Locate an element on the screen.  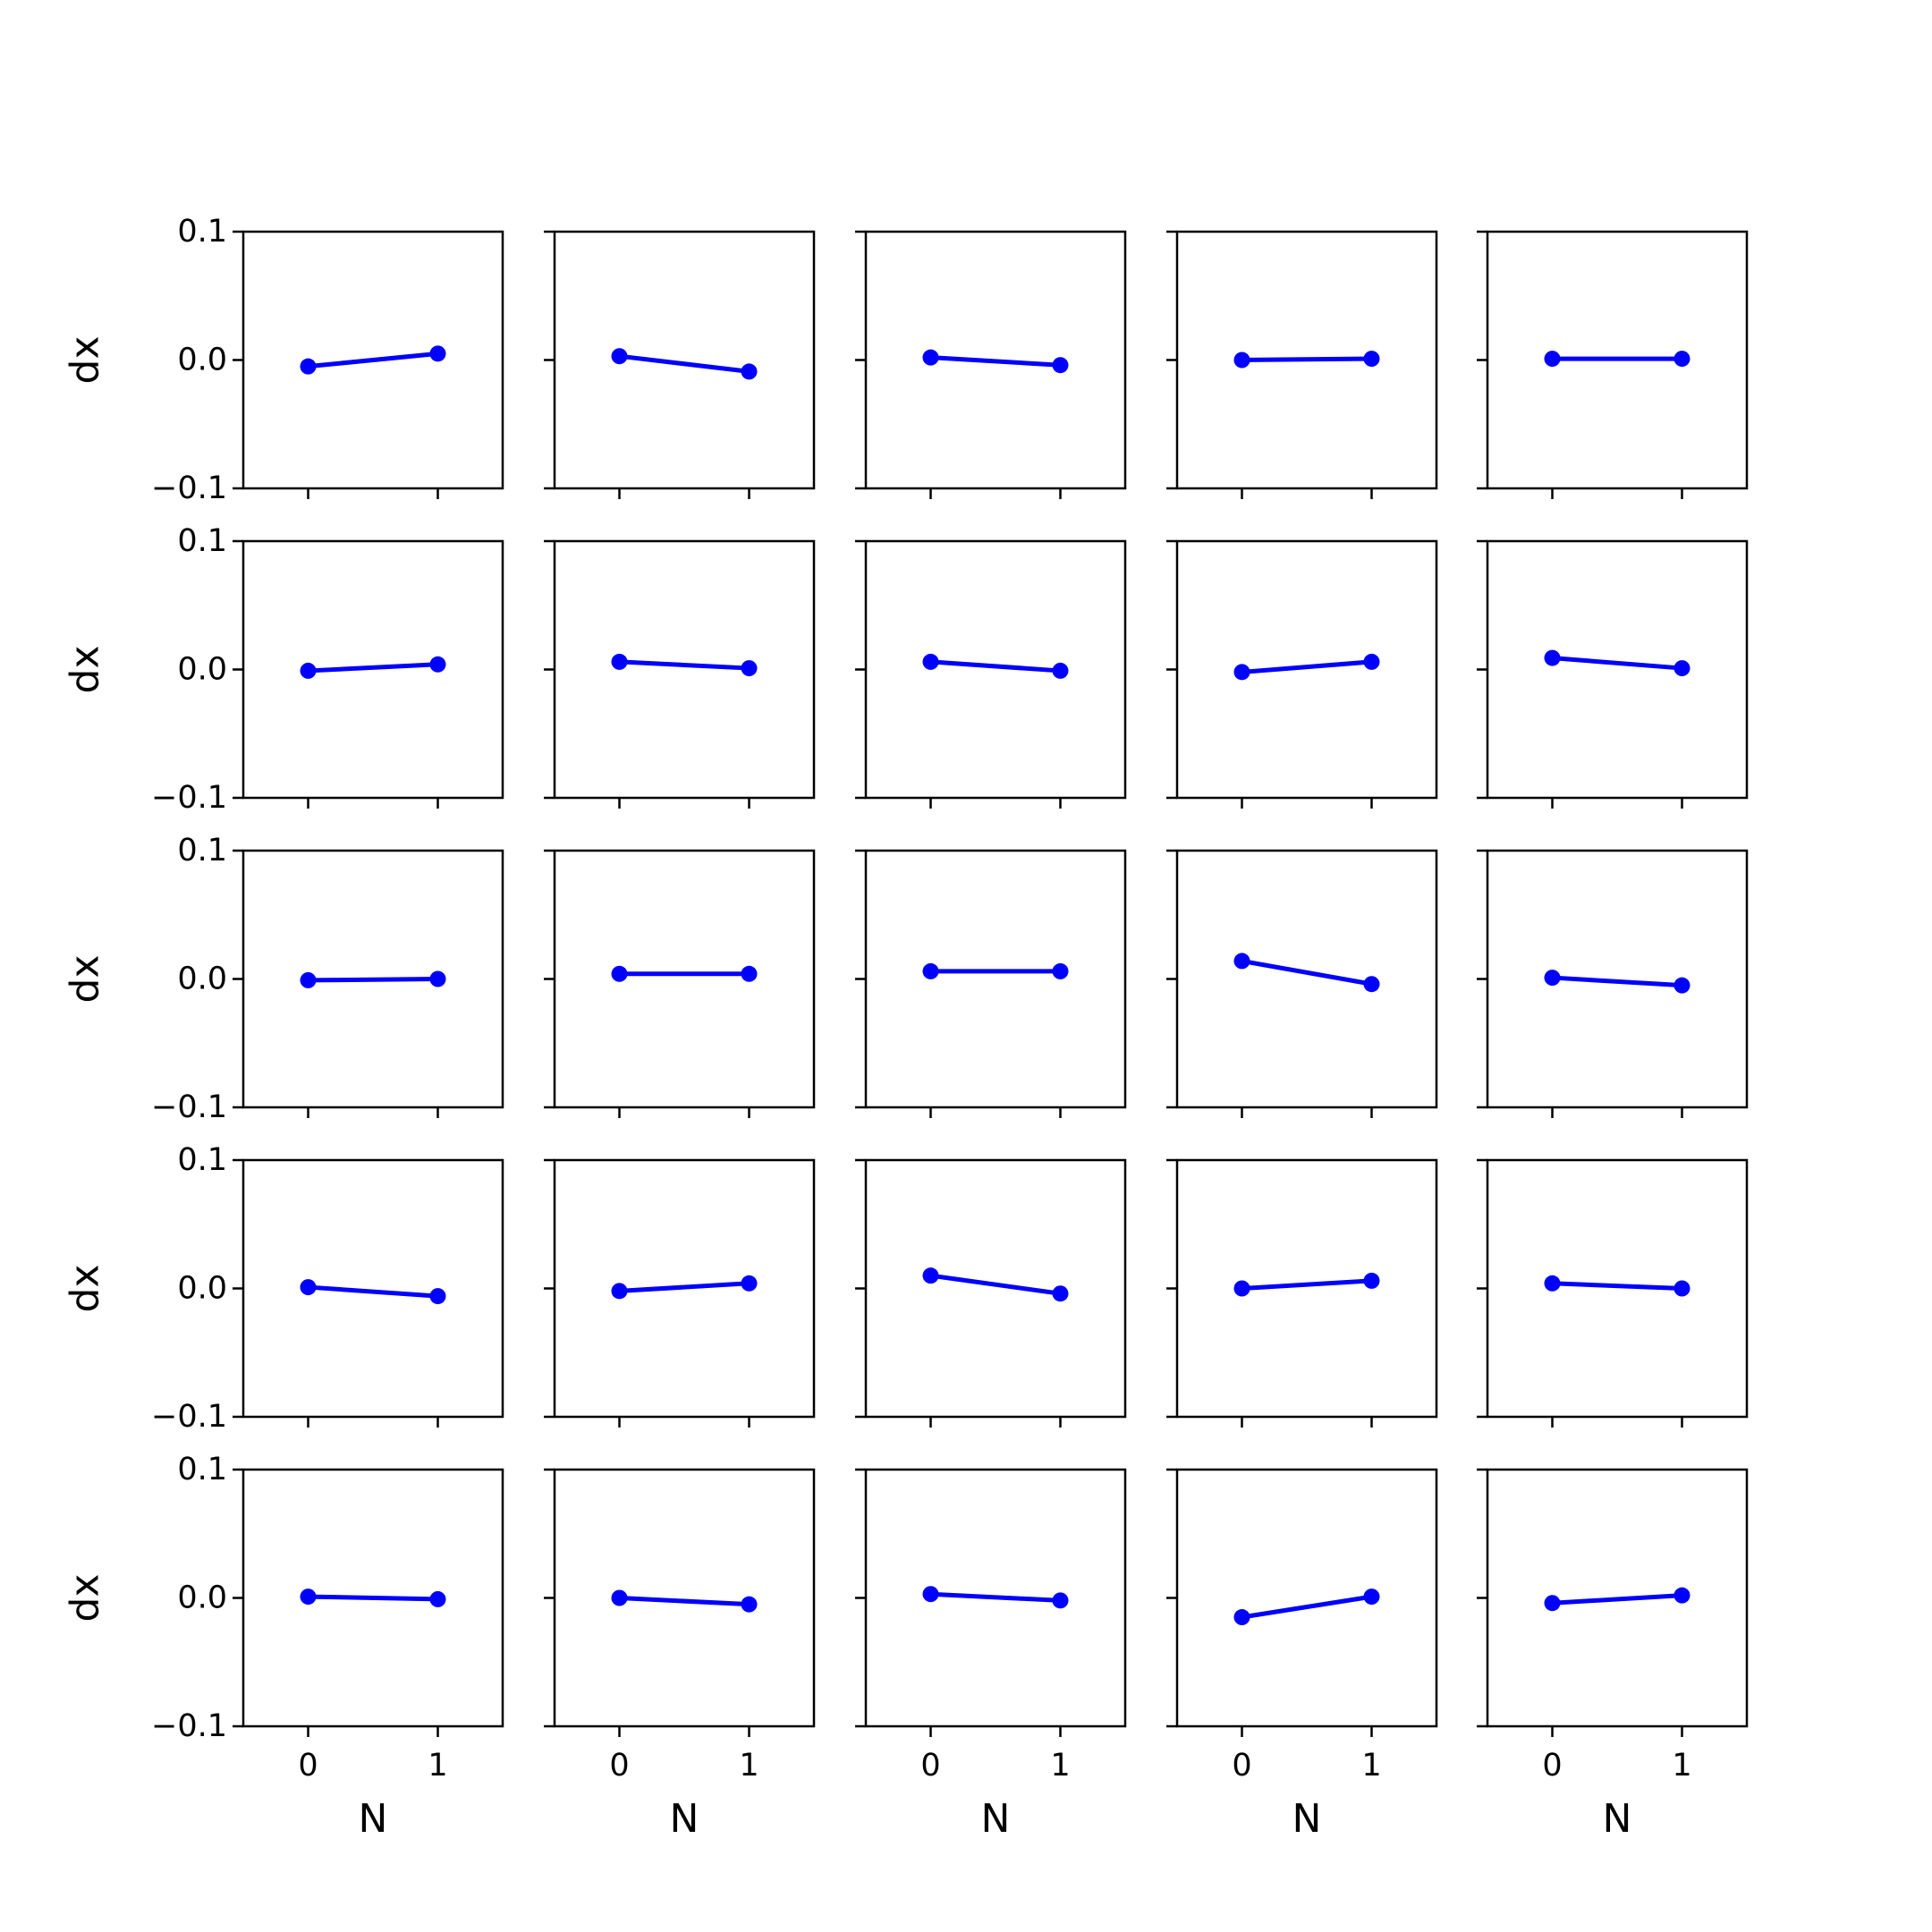
subplot-r3-c4 is located at coordinates (1302, 983).